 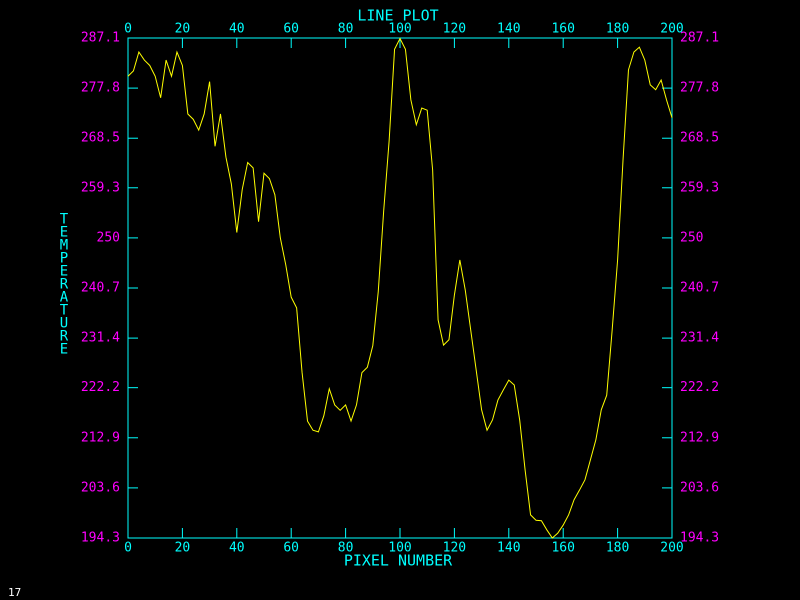 I want to click on x-tick-label-top: 100, so click(x=399, y=29).